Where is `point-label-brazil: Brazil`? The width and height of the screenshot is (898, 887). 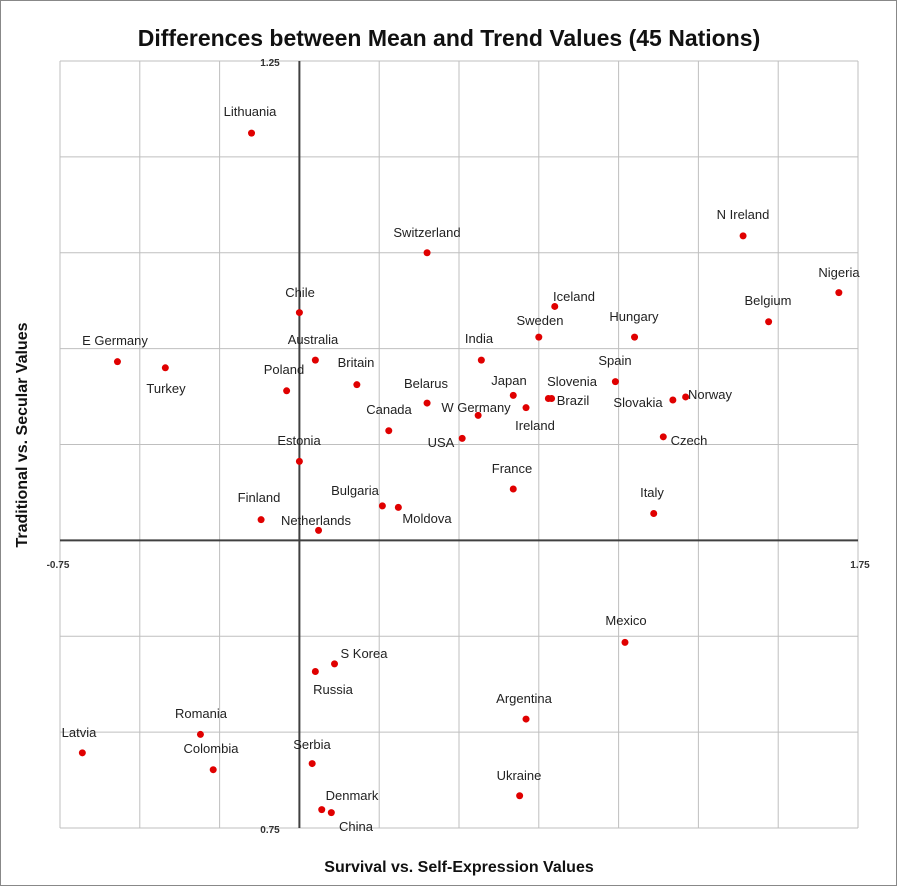 point-label-brazil: Brazil is located at coordinates (573, 400).